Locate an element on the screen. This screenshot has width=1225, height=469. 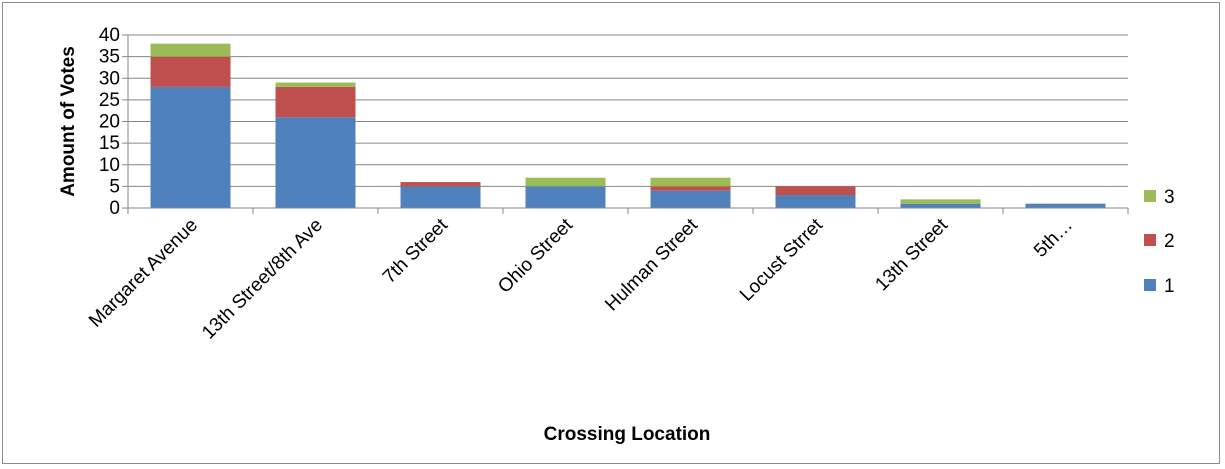
x-tick-label: Hulman Street is located at coordinates (651, 264).